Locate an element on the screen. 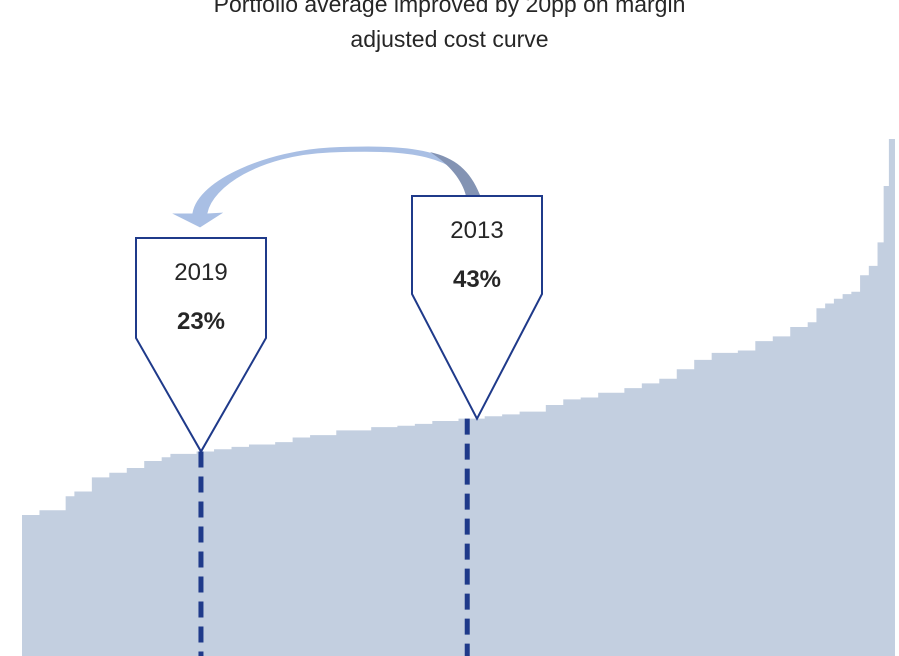  curved-arrow-shade is located at coordinates (455, 174).